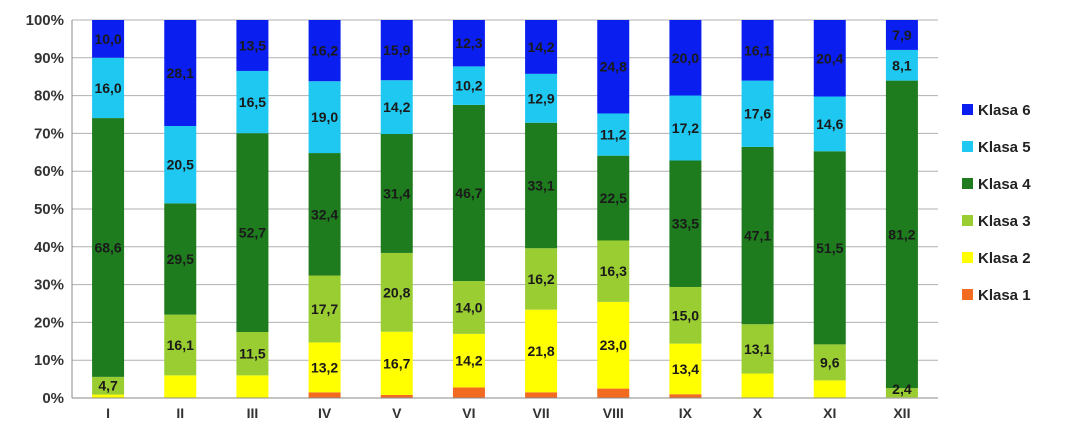  Describe the element at coordinates (468, 86) in the screenshot. I see `data-label: 10,2` at that location.